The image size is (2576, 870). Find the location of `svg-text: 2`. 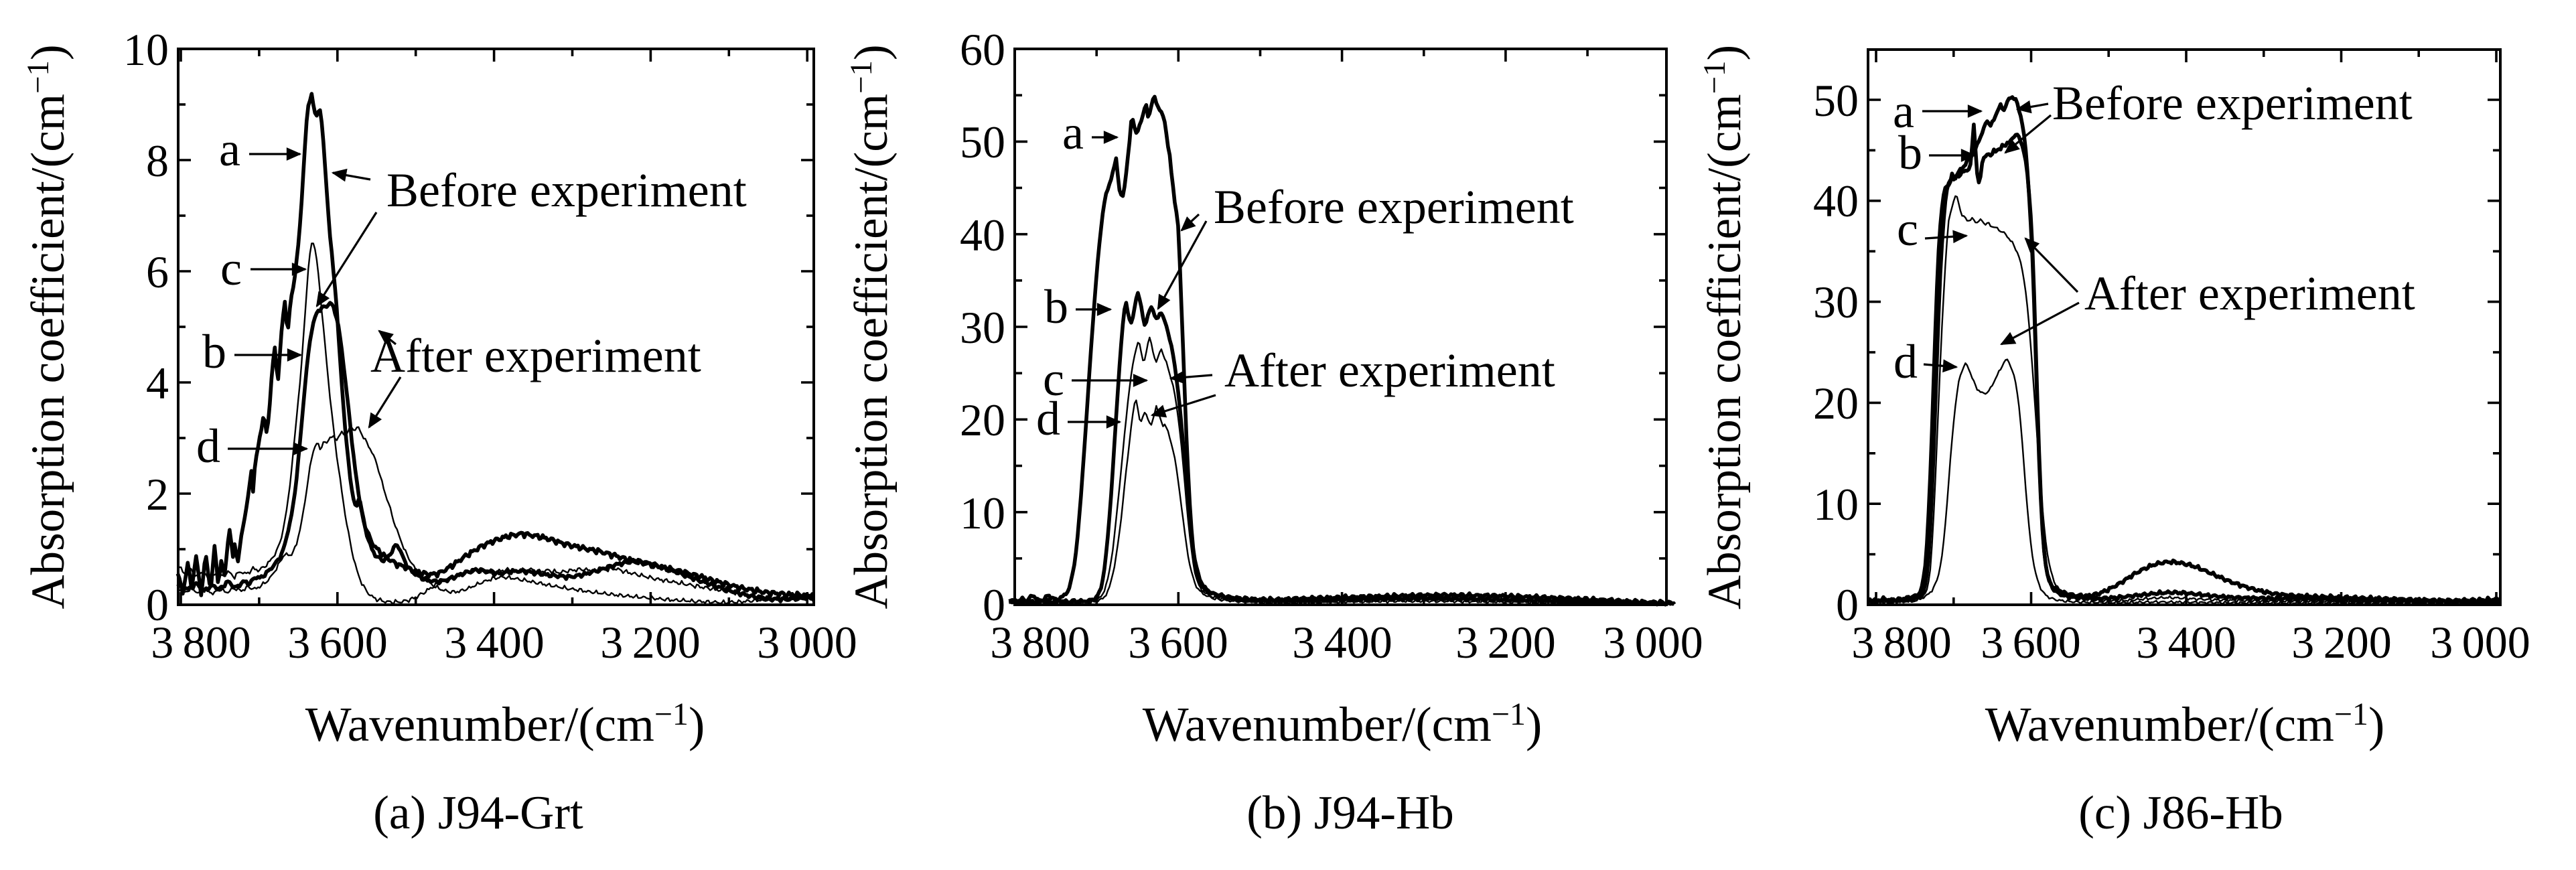

svg-text: 2 is located at coordinates (157, 494).